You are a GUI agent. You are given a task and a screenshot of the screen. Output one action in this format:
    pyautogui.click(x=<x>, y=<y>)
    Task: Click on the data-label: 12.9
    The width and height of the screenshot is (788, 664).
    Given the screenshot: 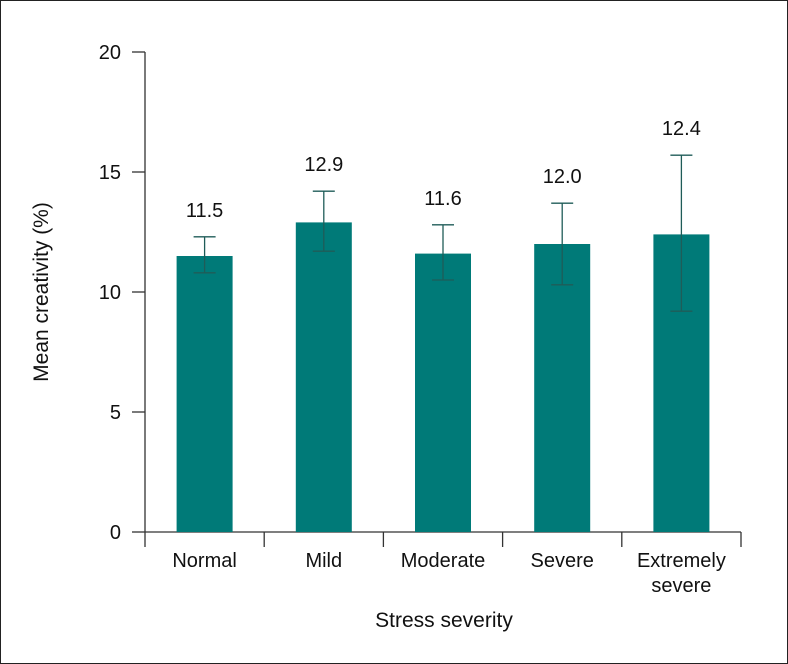 What is the action you would take?
    pyautogui.click(x=323, y=165)
    